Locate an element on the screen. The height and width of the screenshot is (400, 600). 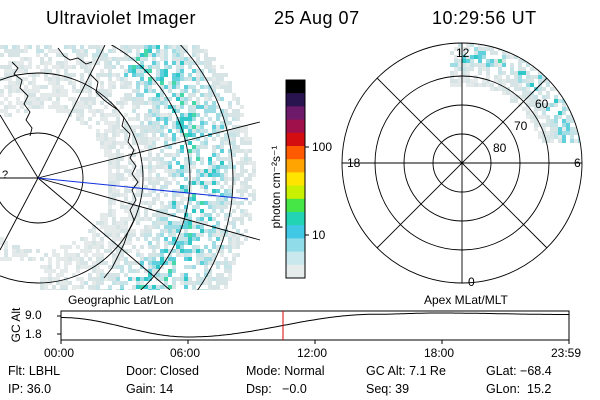
terminator-line is located at coordinates (143, 188).